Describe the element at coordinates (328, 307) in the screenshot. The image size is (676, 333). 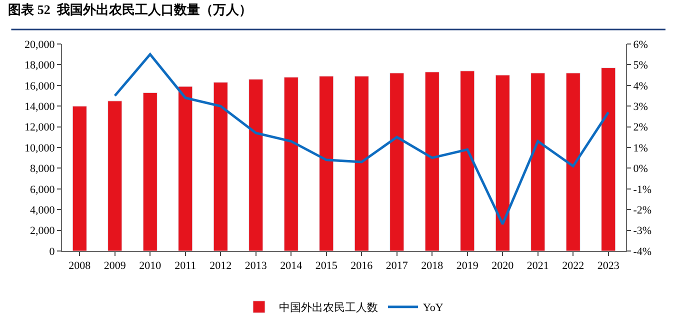
I see `legend-label: 中国外出农民工人数` at that location.